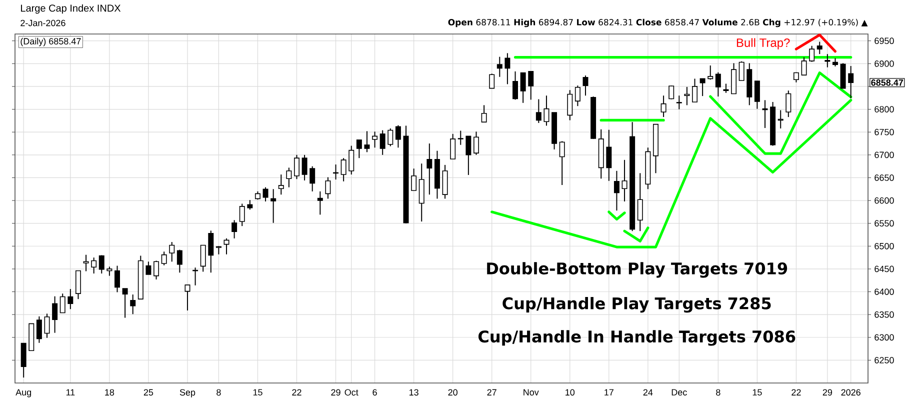 This screenshot has width=916, height=412. Describe the element at coordinates (884, 223) in the screenshot. I see `y-tick-label: 6550` at that location.